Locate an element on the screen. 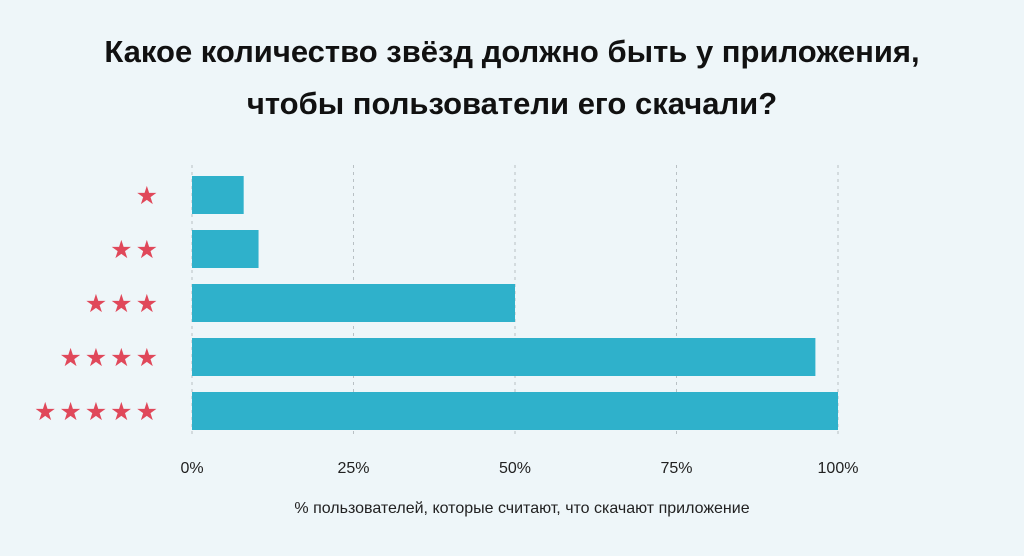 This screenshot has width=1024, height=556. chart-title-line-2: чтобы пользователи его скачали? is located at coordinates (512, 103).